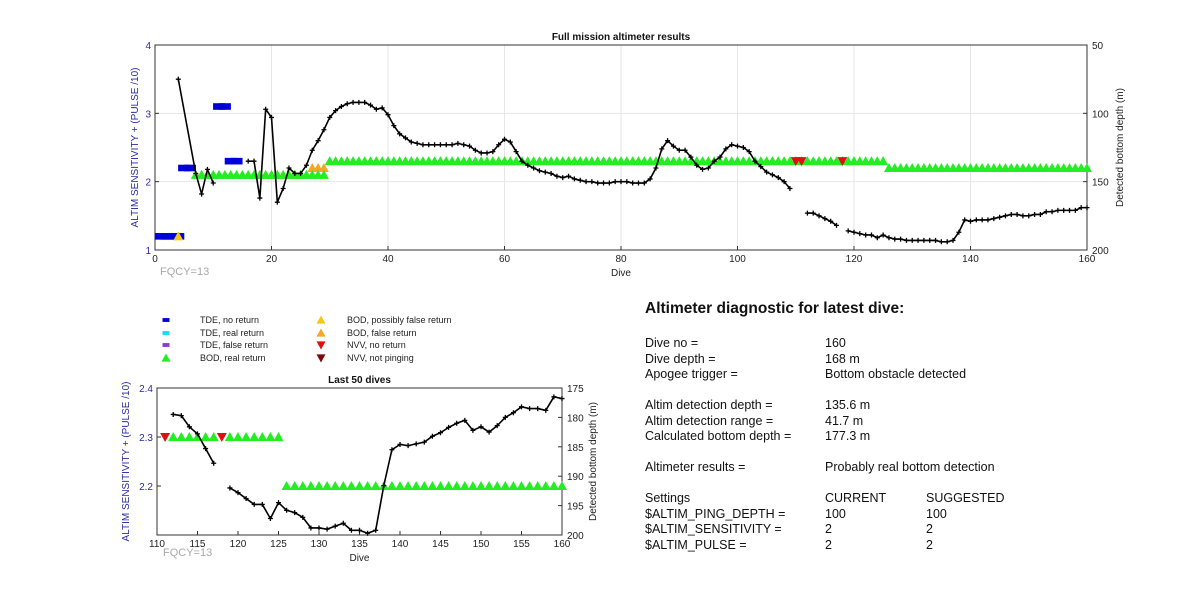 The image size is (1200, 601). Describe the element at coordinates (440, 544) in the screenshot. I see `x-tick-label: 145` at that location.